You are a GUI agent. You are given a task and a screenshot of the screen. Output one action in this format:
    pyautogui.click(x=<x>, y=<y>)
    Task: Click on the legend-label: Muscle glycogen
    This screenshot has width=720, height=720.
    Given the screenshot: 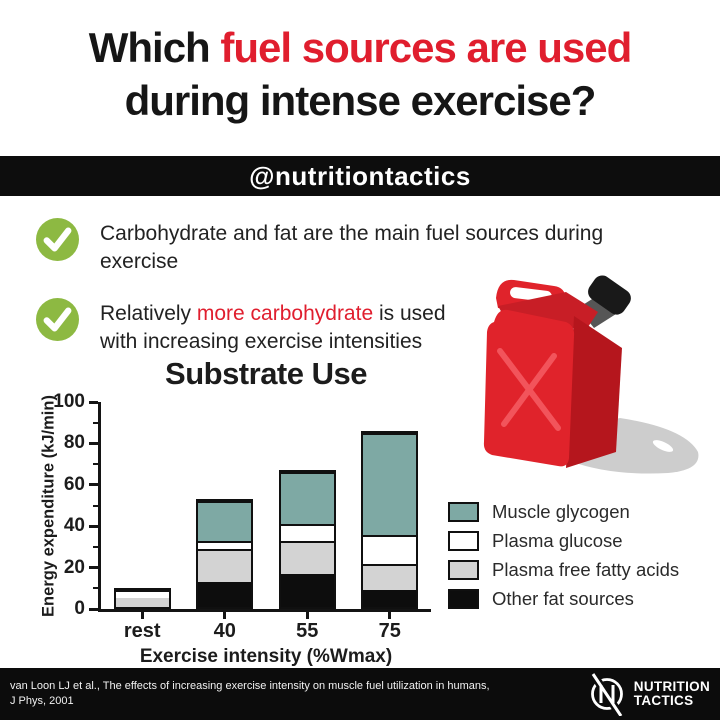 What is the action you would take?
    pyautogui.click(x=561, y=511)
    